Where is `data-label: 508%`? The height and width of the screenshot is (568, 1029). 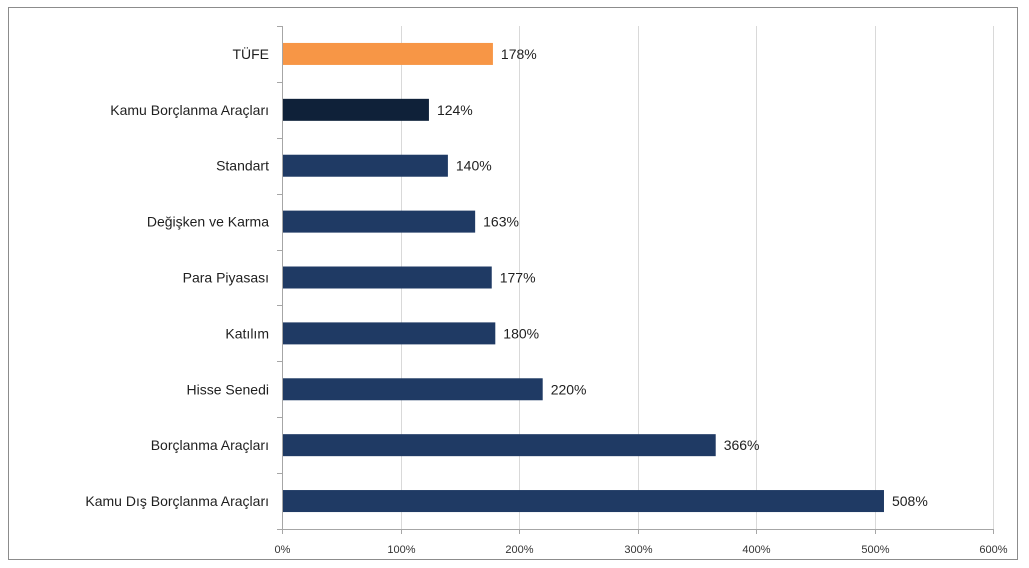
data-label: 508% is located at coordinates (910, 501).